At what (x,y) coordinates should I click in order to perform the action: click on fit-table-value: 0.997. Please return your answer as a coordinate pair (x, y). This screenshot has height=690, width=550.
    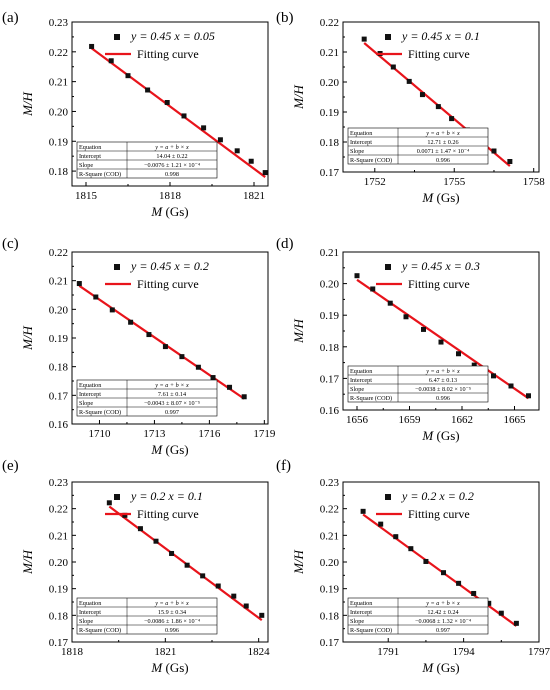
    Looking at the image, I should click on (443, 630).